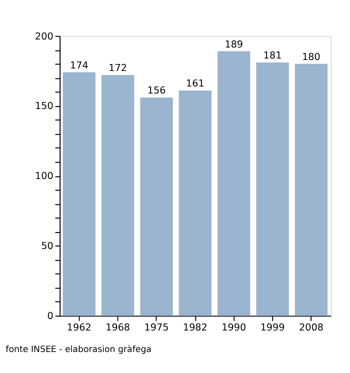  What do you see at coordinates (195, 328) in the screenshot?
I see `x-tick-label: 1982` at bounding box center [195, 328].